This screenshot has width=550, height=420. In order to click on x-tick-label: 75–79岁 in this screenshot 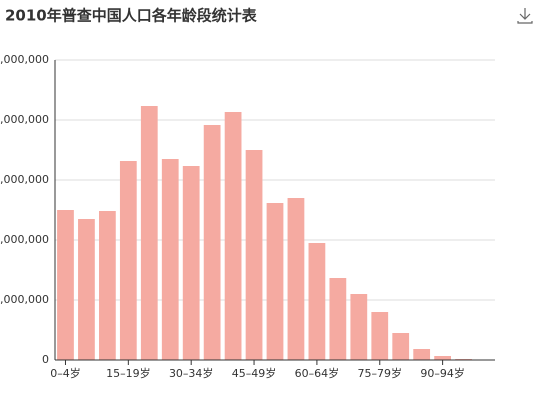, I will do `click(380, 373)`.